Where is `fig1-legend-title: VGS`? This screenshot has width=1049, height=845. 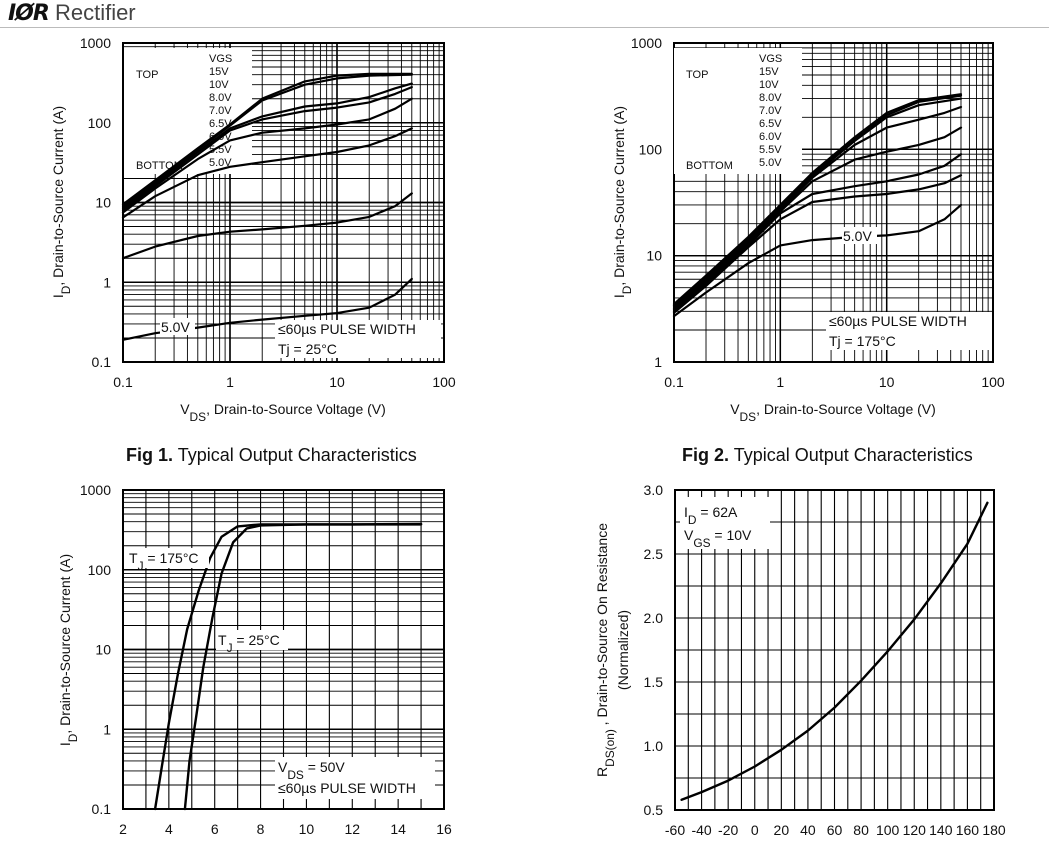 fig1-legend-title: VGS is located at coordinates (220, 59).